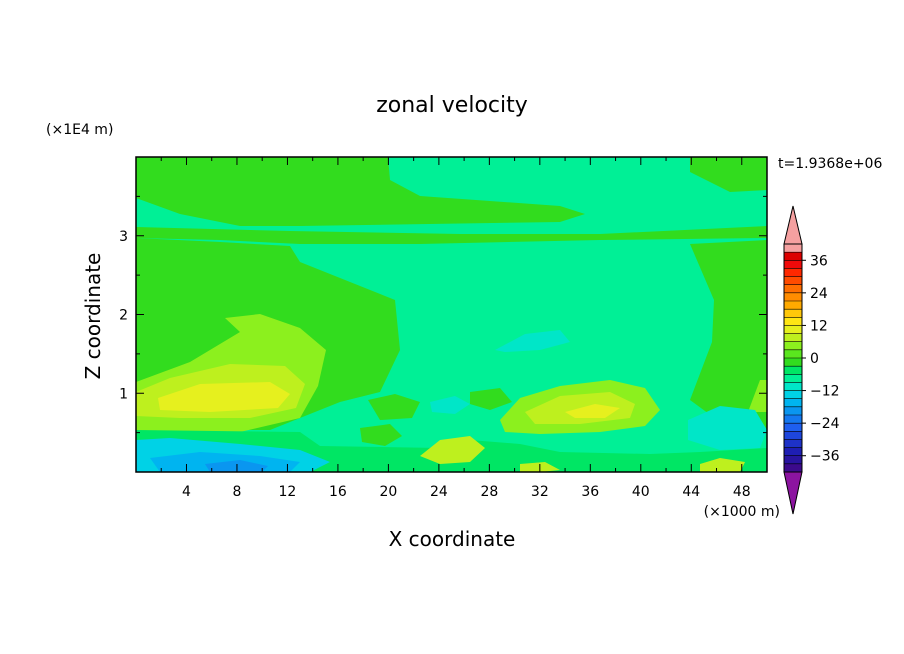 The width and height of the screenshot is (904, 654). What do you see at coordinates (592, 411) in the screenshot?
I see `mid-jet-max` at bounding box center [592, 411].